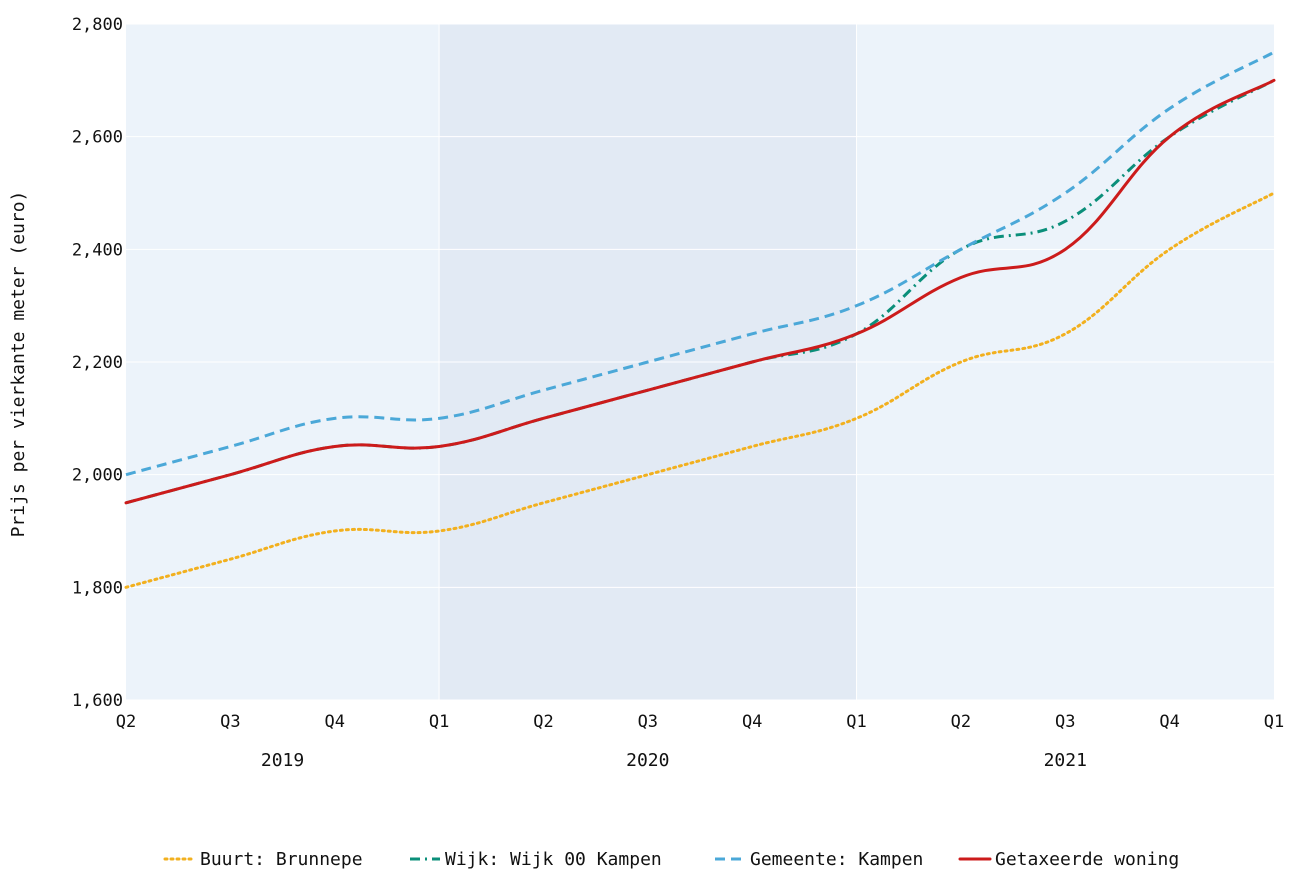 The image size is (1297, 871). I want to click on y-tick-label: 2,600, so click(97, 138).